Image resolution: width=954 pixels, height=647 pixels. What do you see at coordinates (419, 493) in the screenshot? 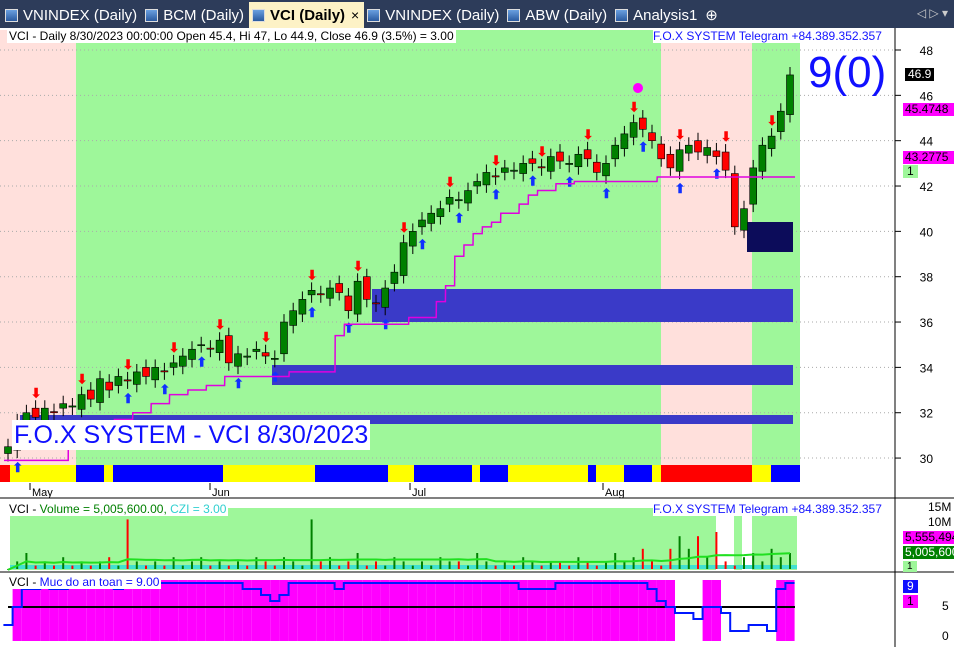
I see `x-tick-label: Jul` at bounding box center [419, 493].